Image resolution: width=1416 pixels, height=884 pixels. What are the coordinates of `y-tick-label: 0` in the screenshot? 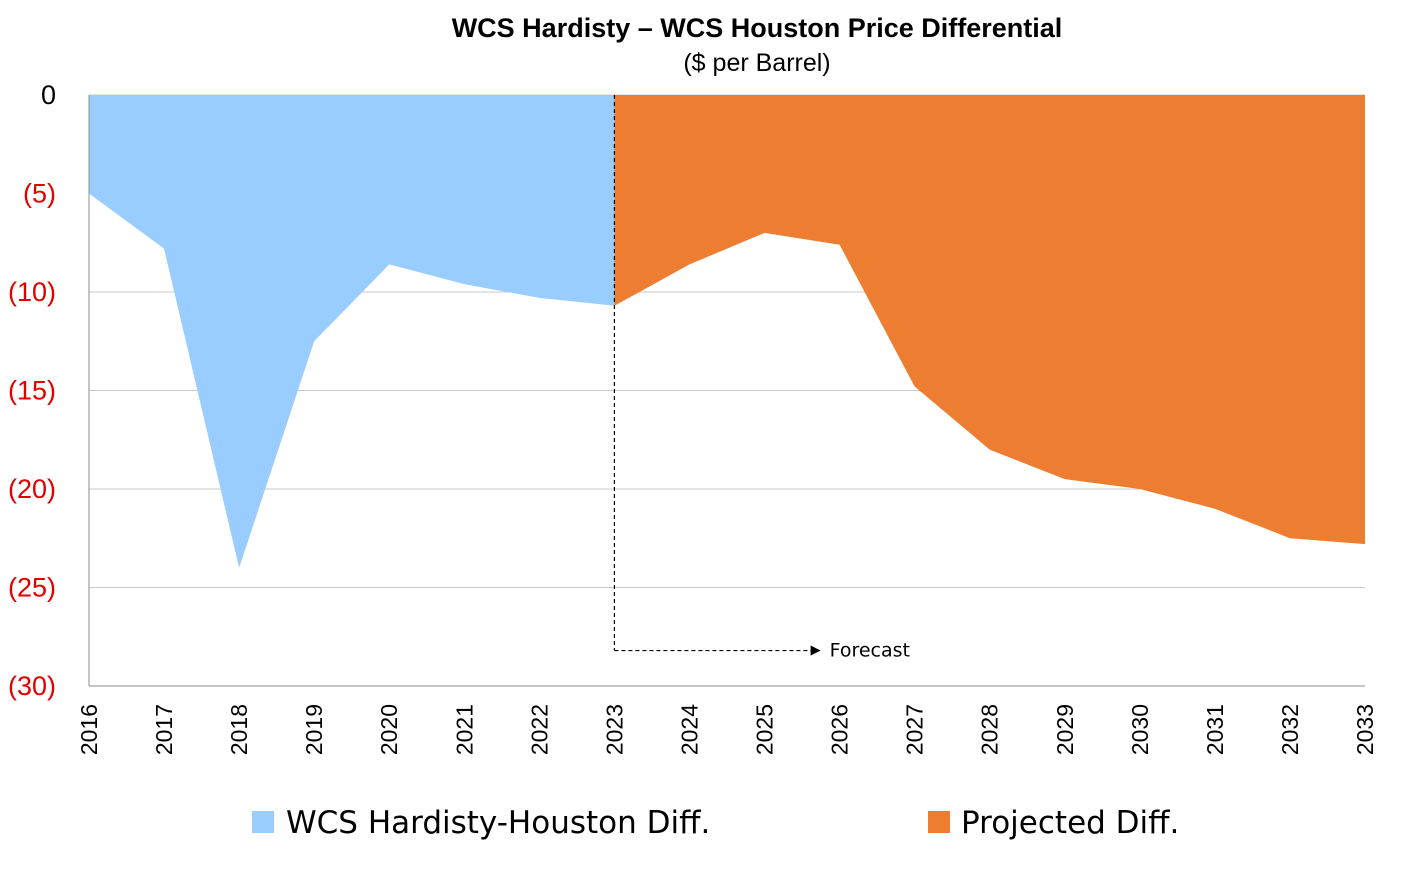 It's located at (48, 95).